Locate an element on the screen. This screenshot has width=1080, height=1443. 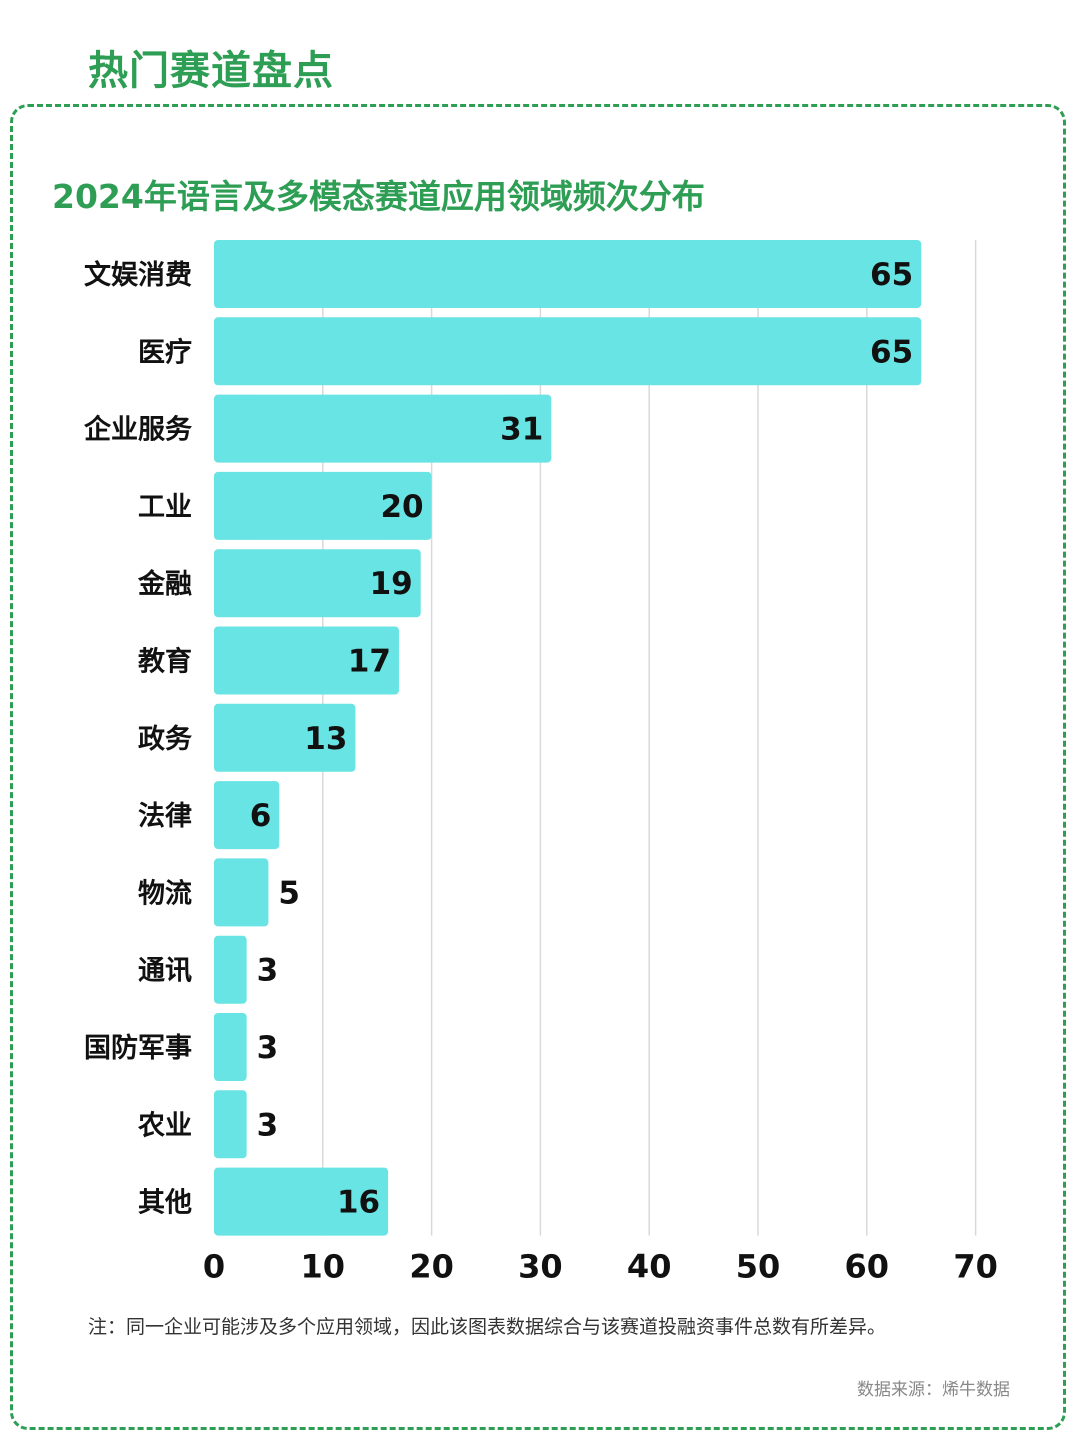
category-label-10: 国防军事 is located at coordinates (138, 1048).